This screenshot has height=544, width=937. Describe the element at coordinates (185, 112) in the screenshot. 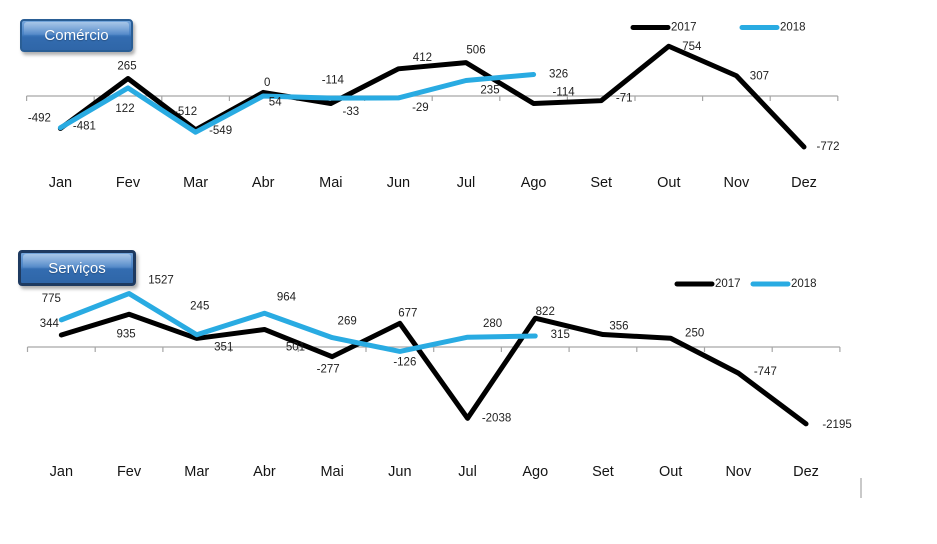

I see `comercio-data-label-2017-mar: -512` at that location.